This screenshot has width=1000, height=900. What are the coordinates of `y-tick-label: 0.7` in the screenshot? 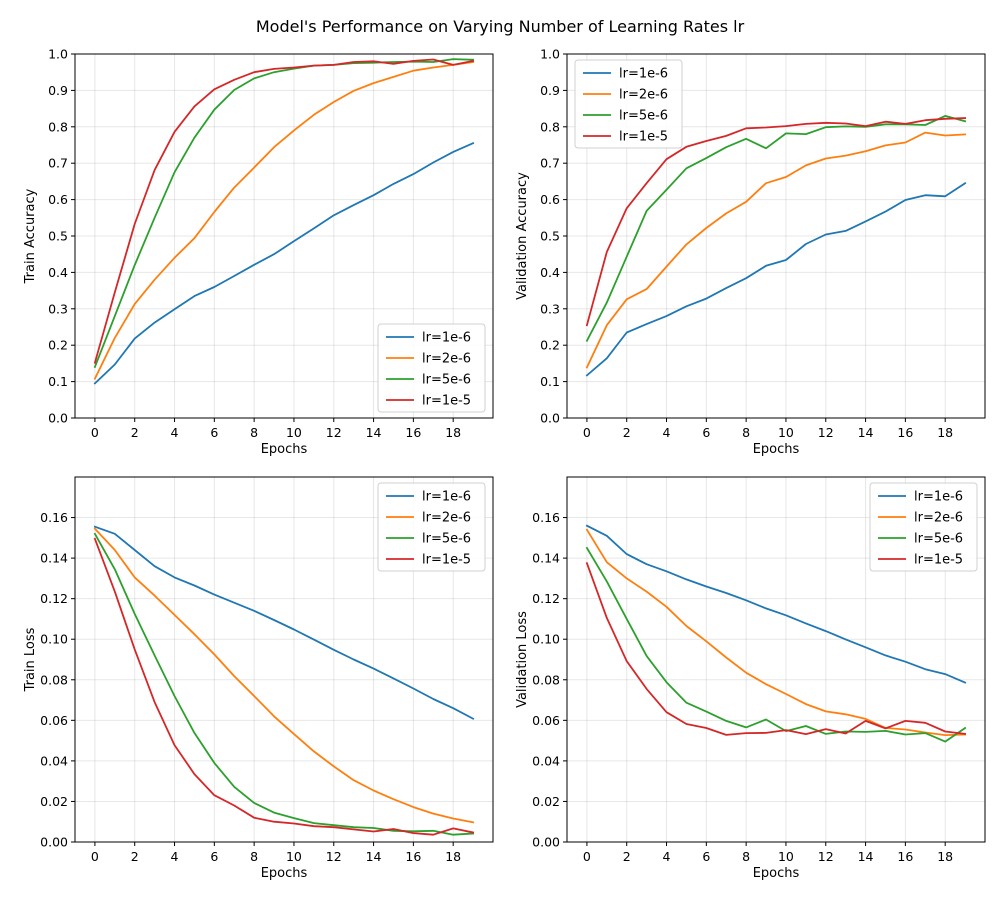 It's located at (550, 163).